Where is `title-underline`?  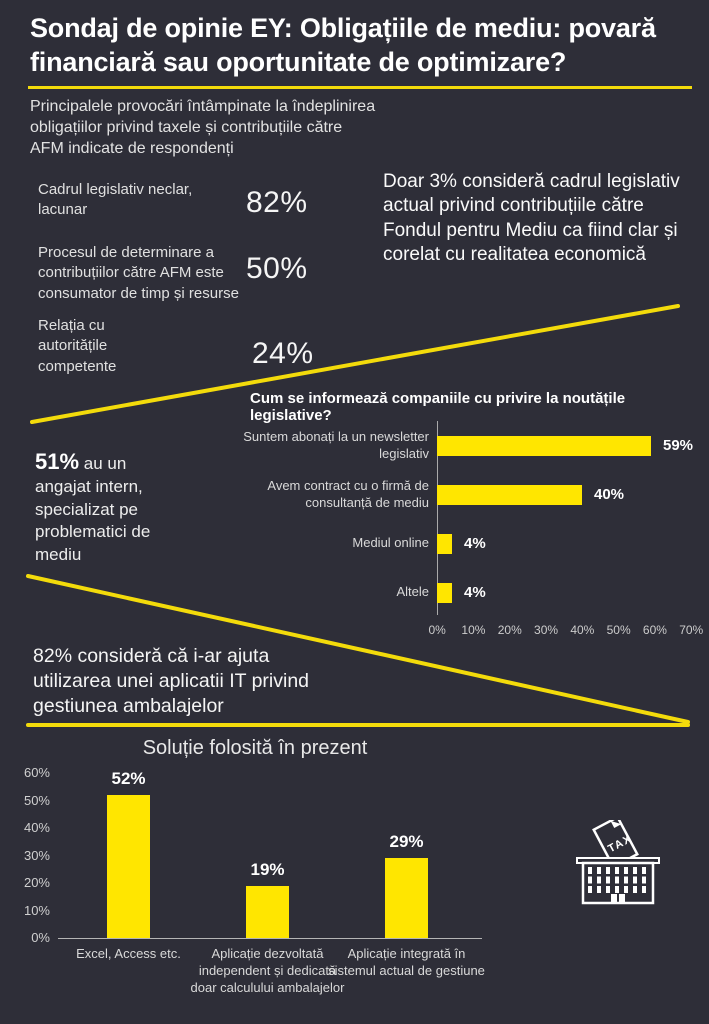
title-underline is located at coordinates (360, 87).